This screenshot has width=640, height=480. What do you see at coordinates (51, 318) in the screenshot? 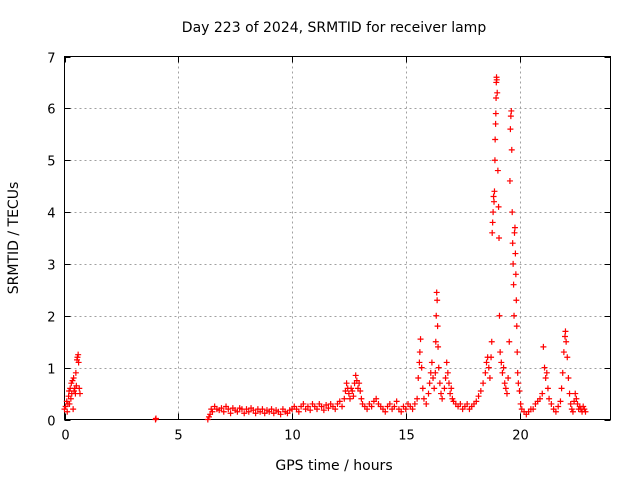
I see `y-tick-label: 2` at bounding box center [51, 318].